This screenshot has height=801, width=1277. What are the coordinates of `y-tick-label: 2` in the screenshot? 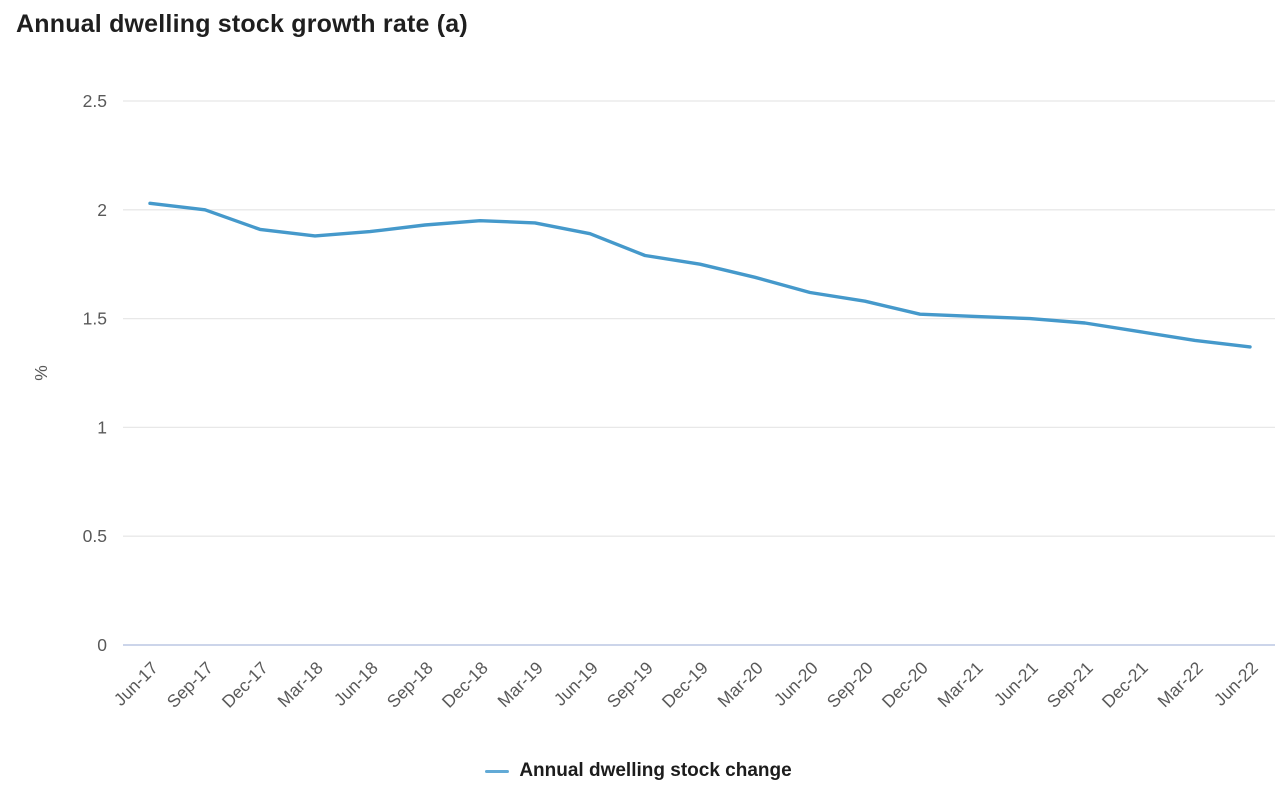 It's located at (102, 210).